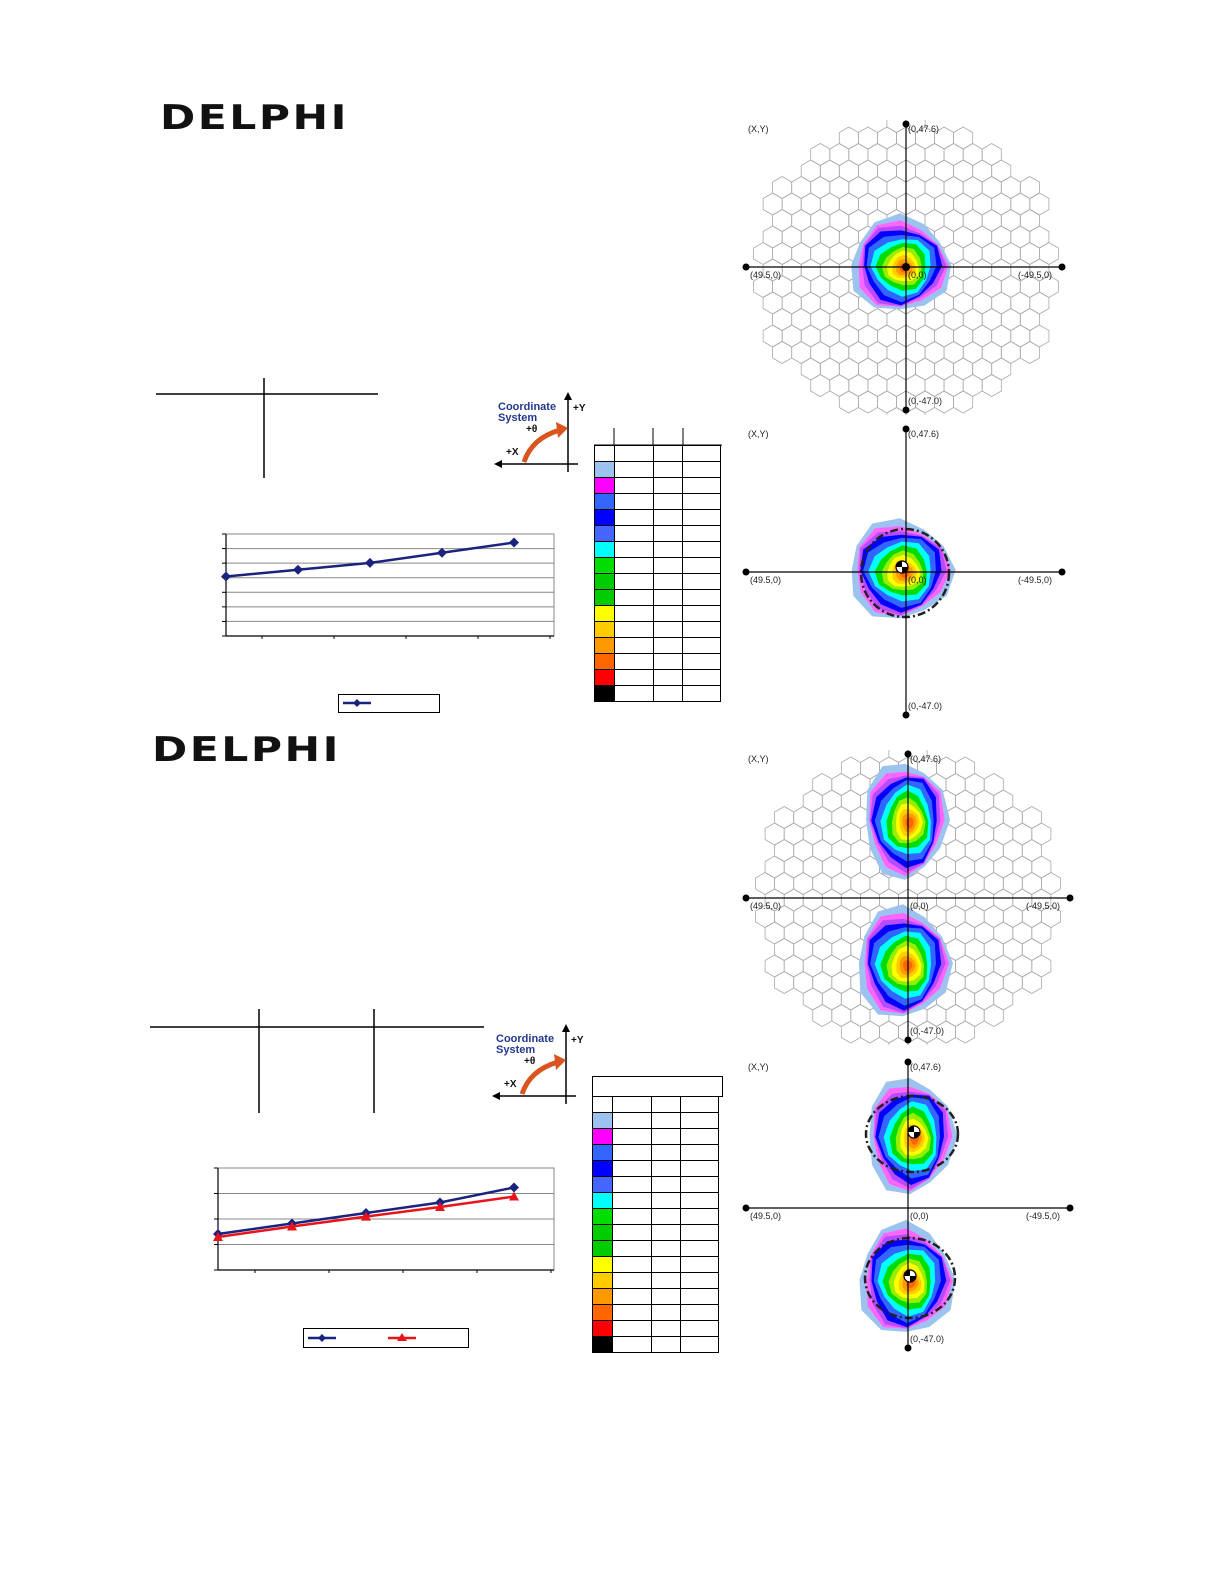 The width and height of the screenshot is (1224, 1584). What do you see at coordinates (362, 1337) in the screenshot?
I see `legend-markers-bottom` at bounding box center [362, 1337].